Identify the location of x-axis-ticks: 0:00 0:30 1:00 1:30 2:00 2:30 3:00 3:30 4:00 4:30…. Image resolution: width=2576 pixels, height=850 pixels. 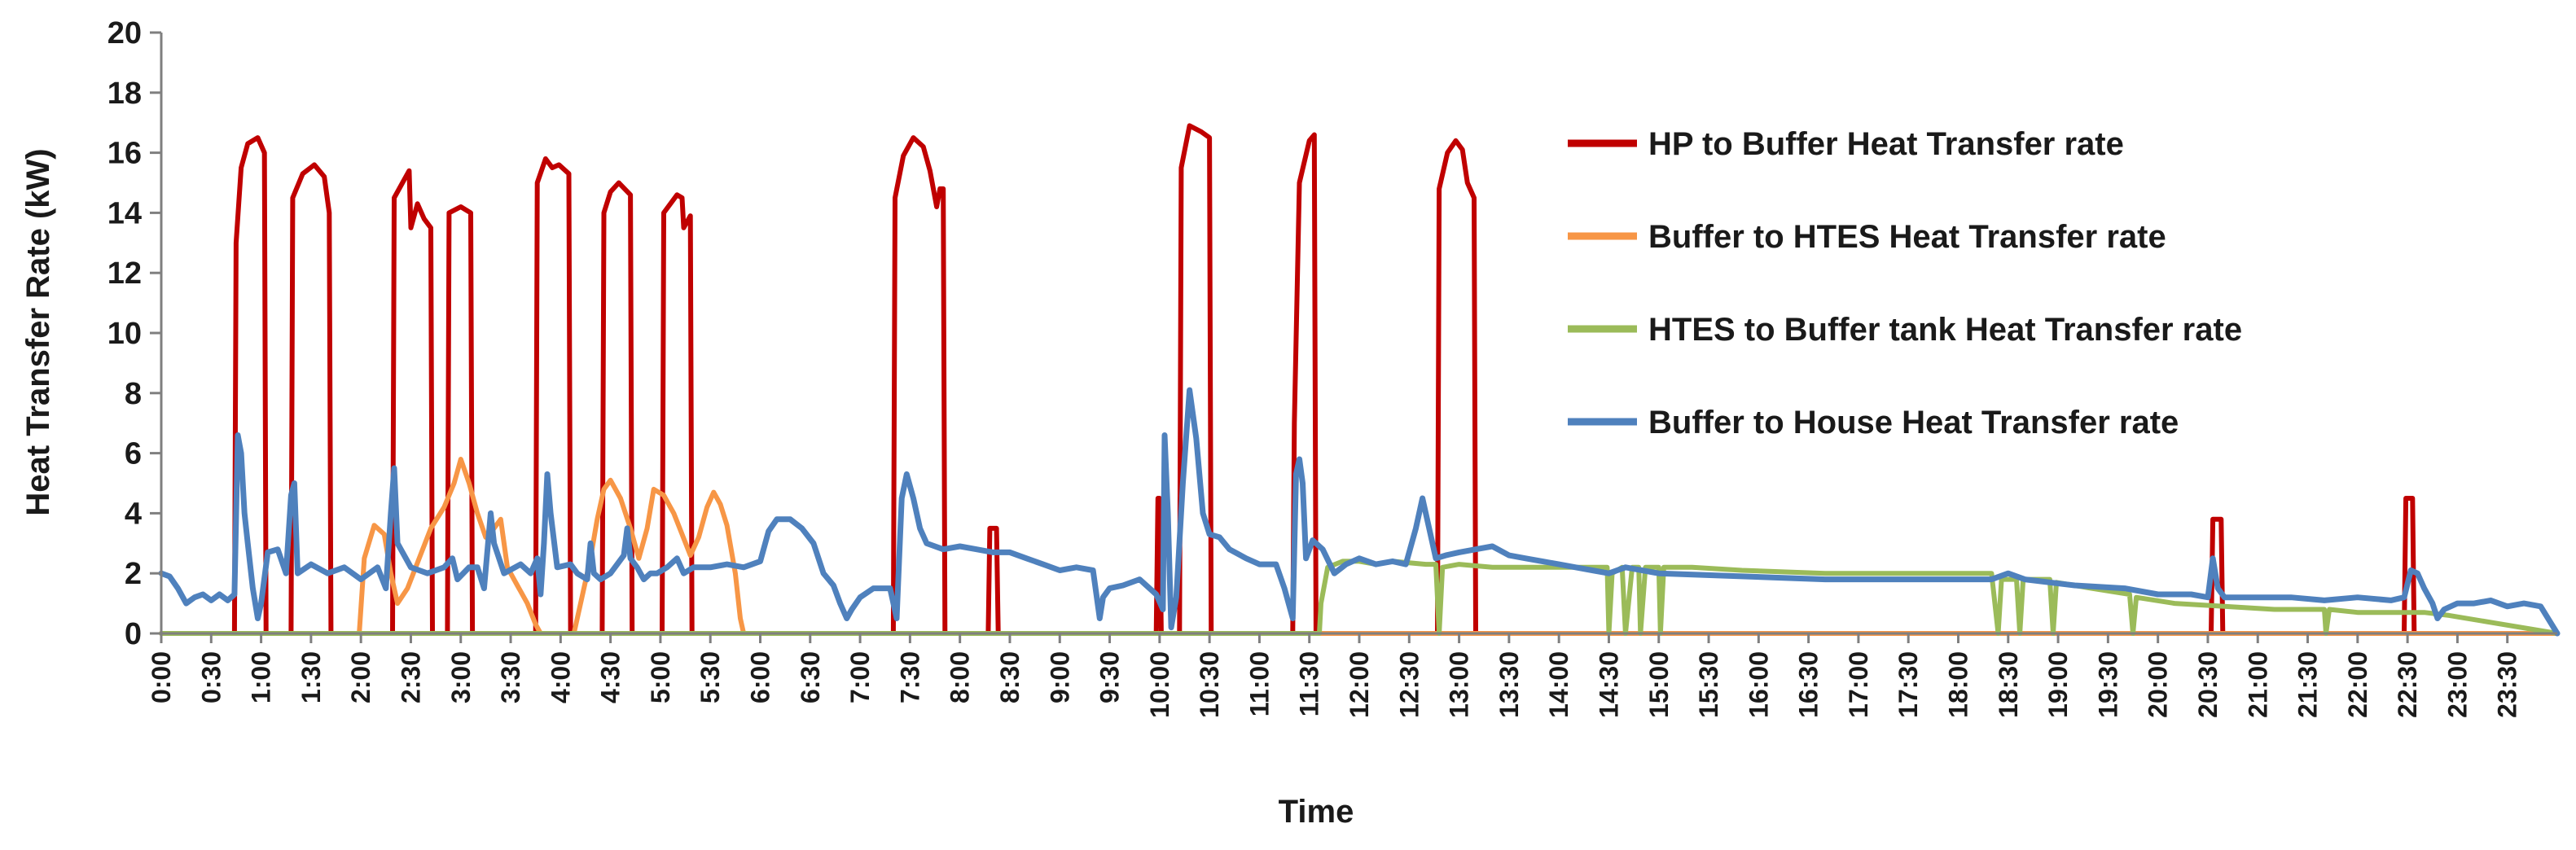
(1334, 675).